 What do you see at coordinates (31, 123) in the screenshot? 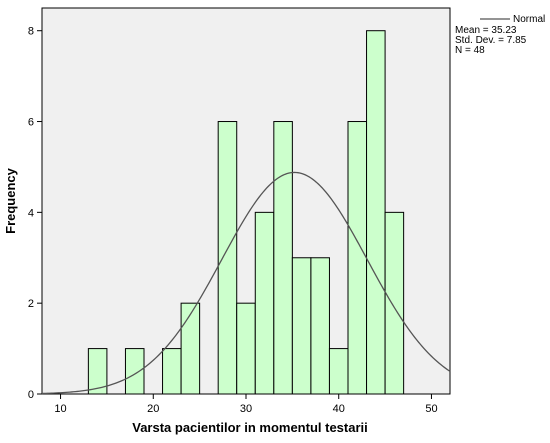
I see `y-tick-label: 6` at bounding box center [31, 123].